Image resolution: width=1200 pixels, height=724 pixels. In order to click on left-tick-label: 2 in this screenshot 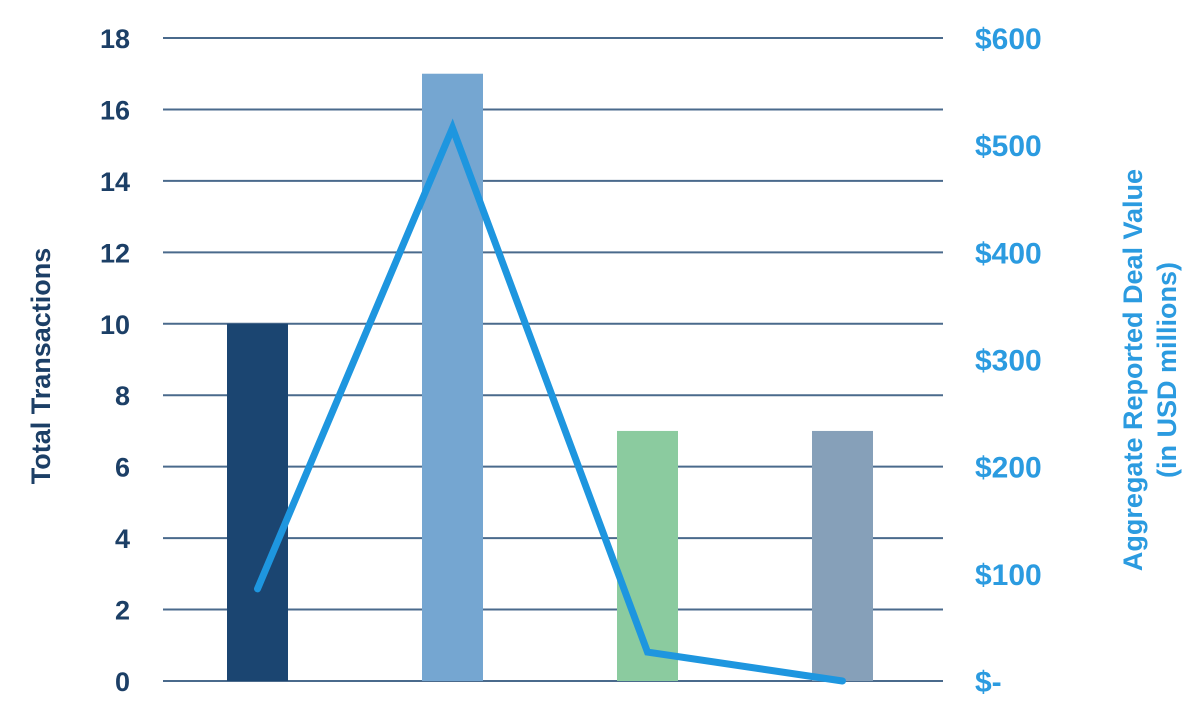, I will do `click(122, 611)`.